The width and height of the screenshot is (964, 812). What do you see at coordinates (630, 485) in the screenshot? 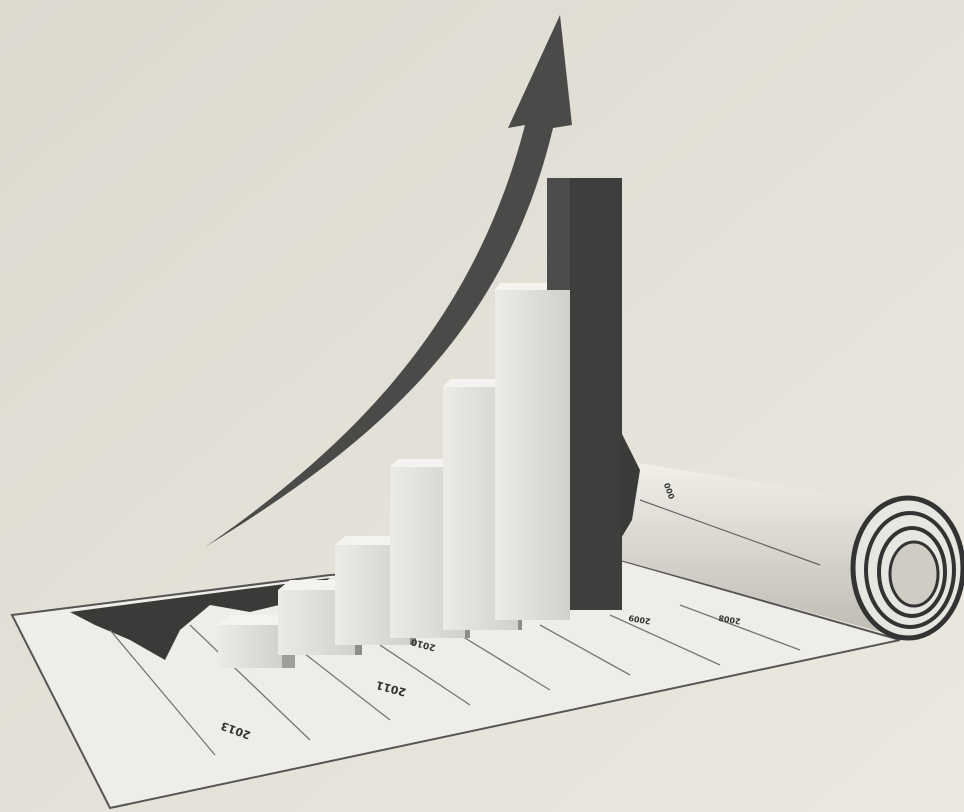
I see `torn-edge` at bounding box center [630, 485].